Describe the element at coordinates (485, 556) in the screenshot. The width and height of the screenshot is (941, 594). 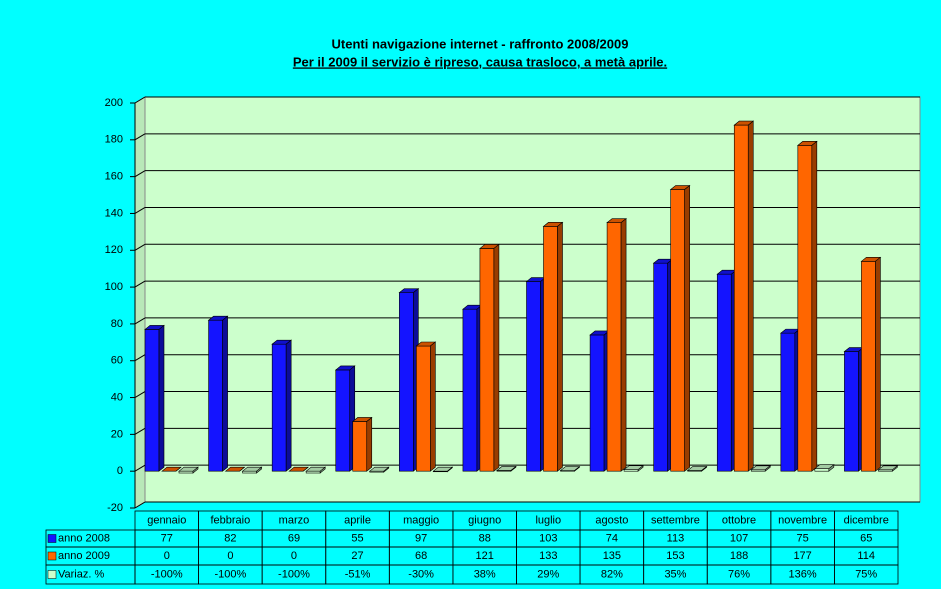
I see `data-label: 121` at that location.